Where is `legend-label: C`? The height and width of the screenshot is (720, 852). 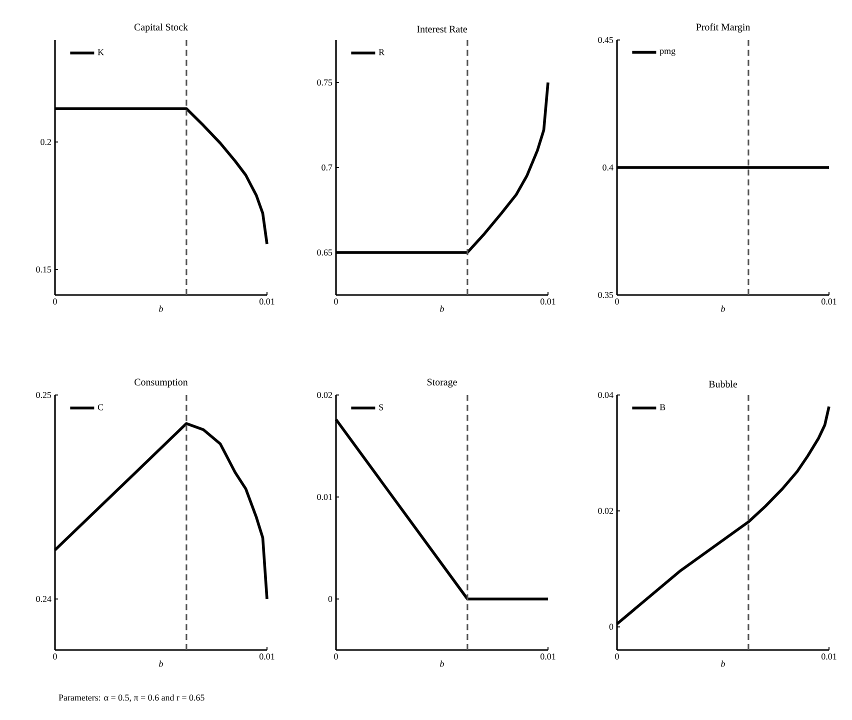 legend-label: C is located at coordinates (101, 407).